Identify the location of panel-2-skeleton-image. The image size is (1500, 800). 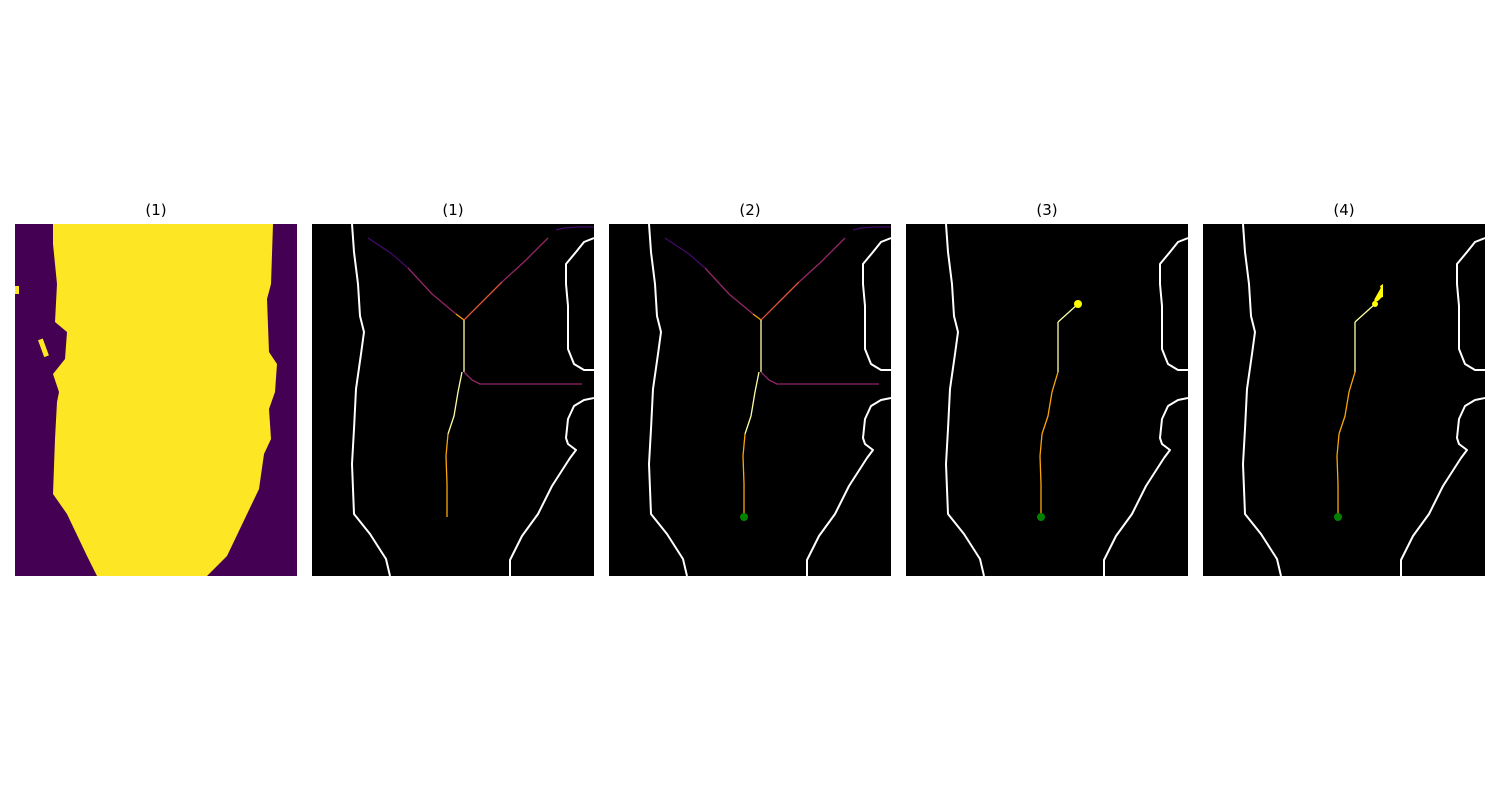
(453, 400).